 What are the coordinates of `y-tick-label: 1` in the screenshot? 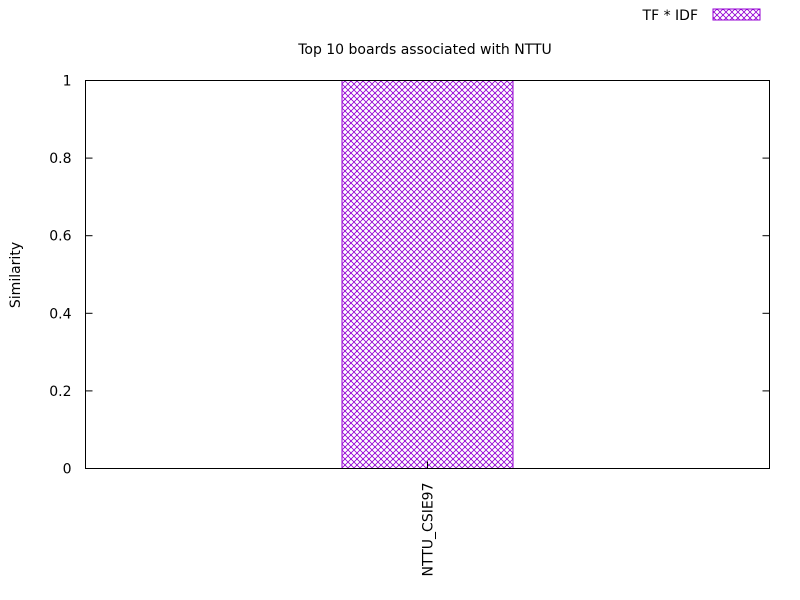 It's located at (67, 82).